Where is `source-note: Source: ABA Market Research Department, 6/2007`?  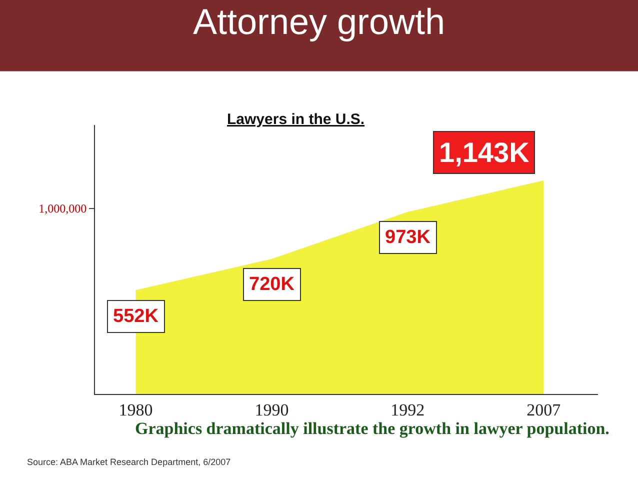 source-note: Source: ABA Market Research Department, 6/2007 is located at coordinates (129, 462).